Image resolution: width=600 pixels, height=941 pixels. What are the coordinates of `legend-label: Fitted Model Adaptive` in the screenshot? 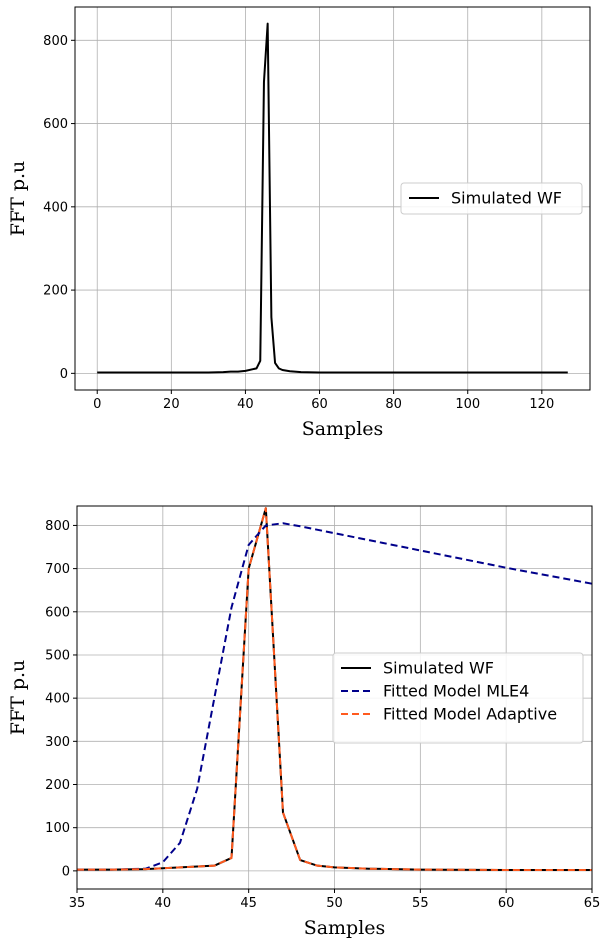 It's located at (470, 714).